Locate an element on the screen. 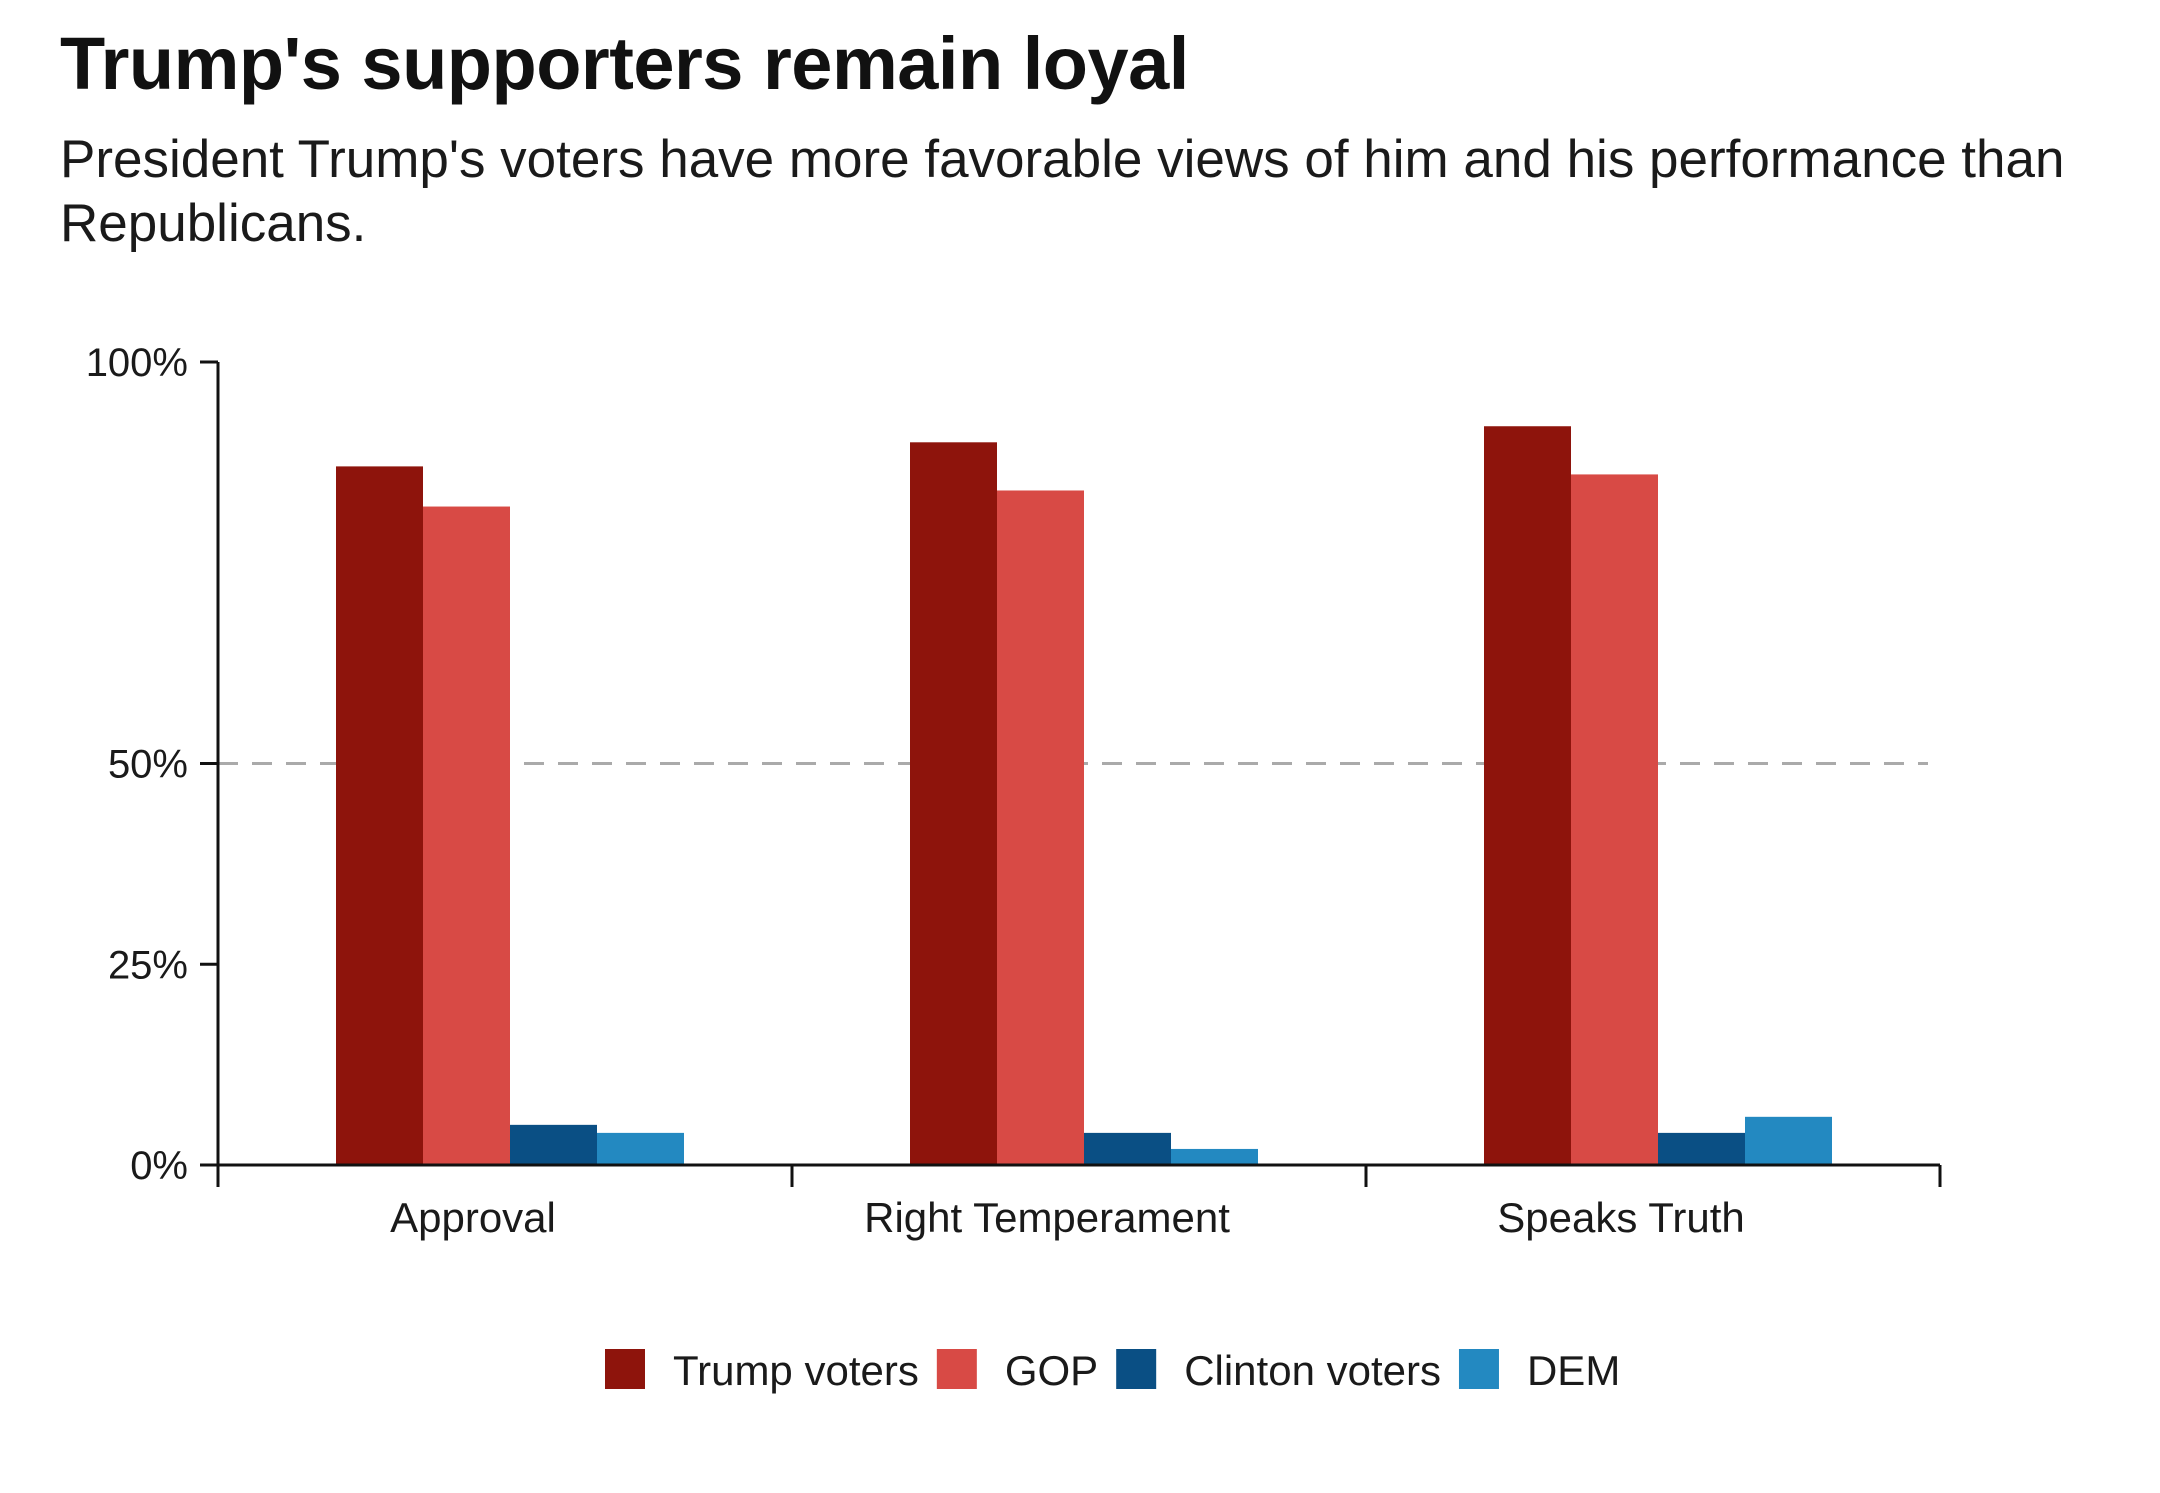 This screenshot has width=2160, height=1493. bar-approval-gop is located at coordinates (466, 835).